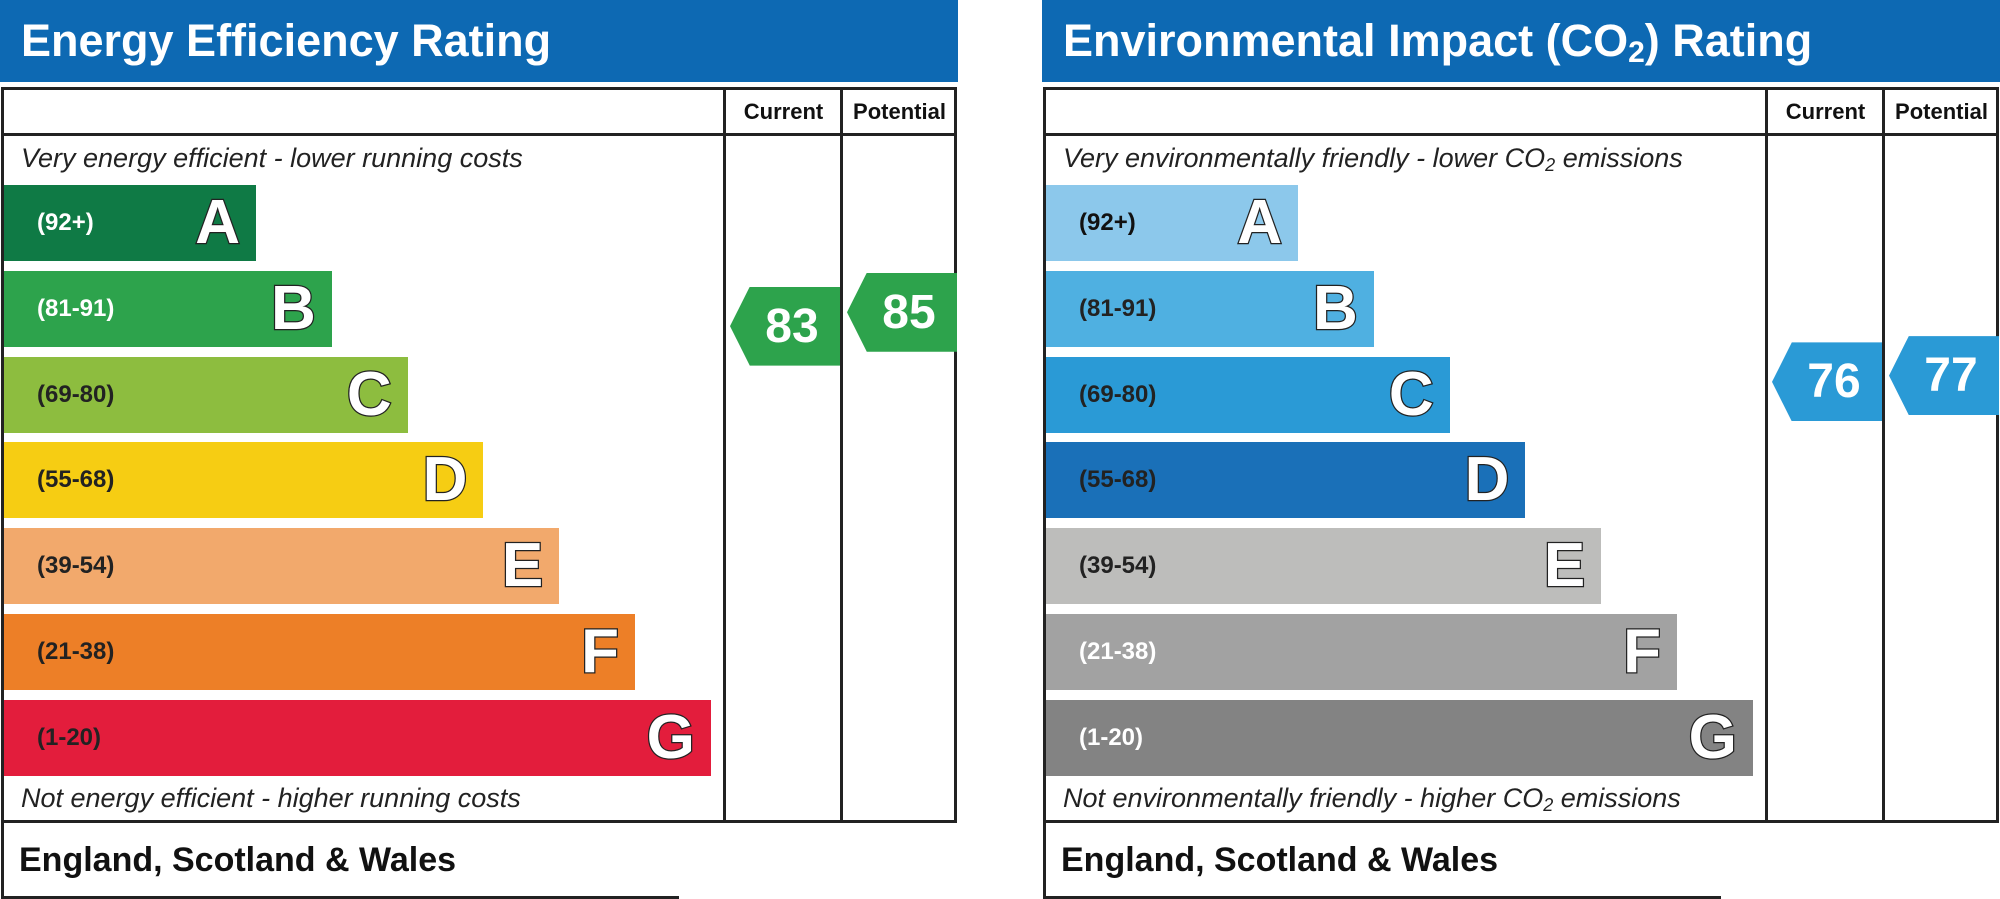 The width and height of the screenshot is (2000, 899). What do you see at coordinates (1827, 382) in the screenshot?
I see `current-rating-arrow: 76` at bounding box center [1827, 382].